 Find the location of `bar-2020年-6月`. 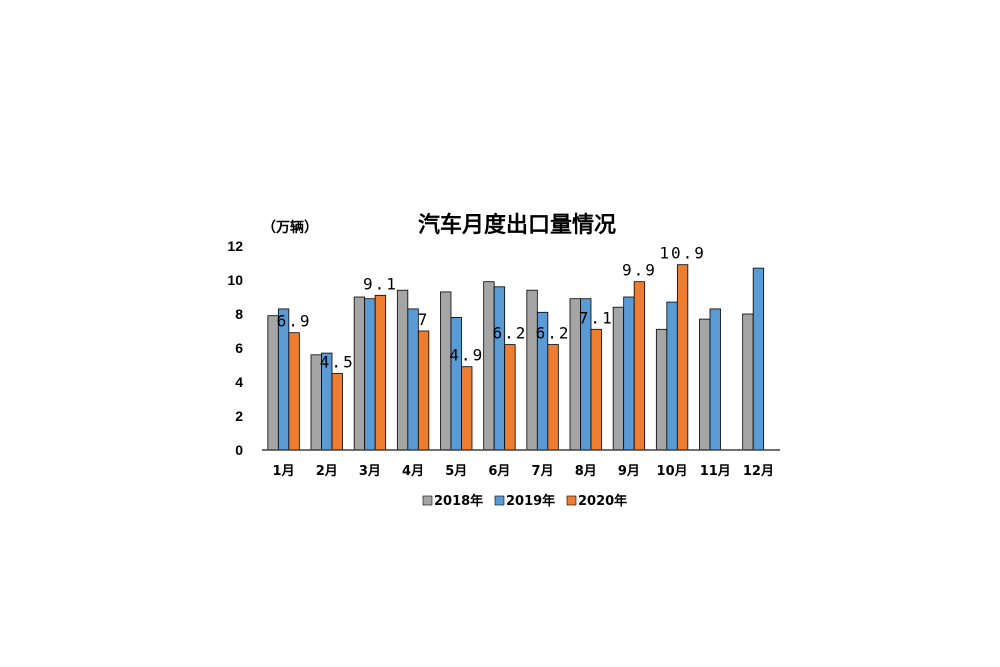

bar-2020年-6月 is located at coordinates (510, 397).